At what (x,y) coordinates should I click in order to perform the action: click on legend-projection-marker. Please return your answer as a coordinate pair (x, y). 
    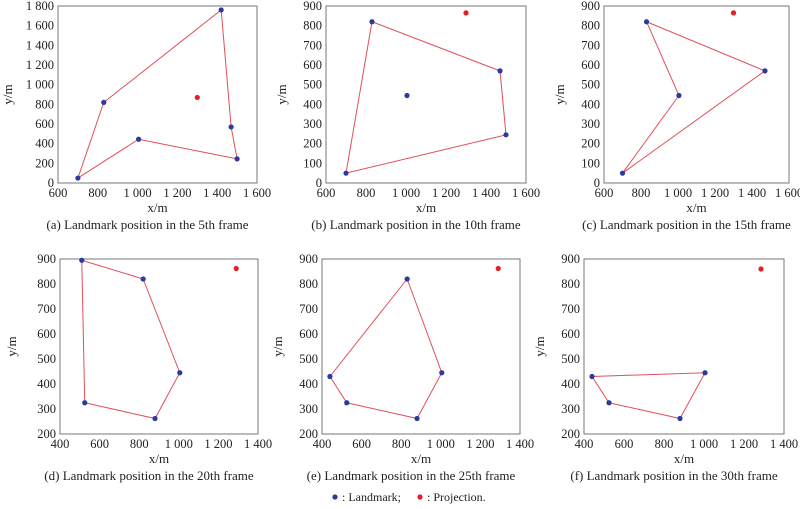
    Looking at the image, I should click on (420, 497).